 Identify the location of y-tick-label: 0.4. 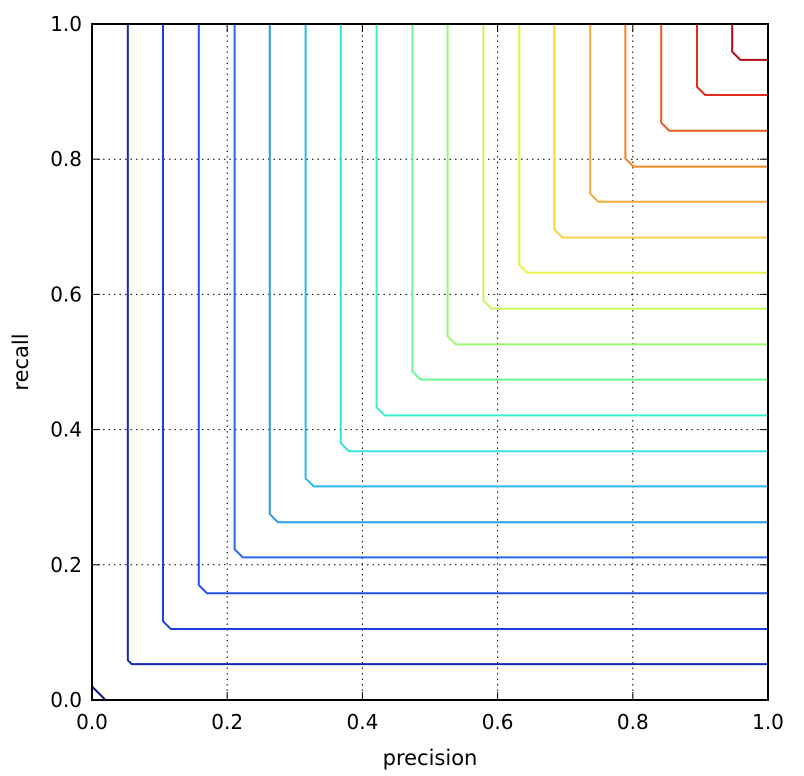
(66, 430).